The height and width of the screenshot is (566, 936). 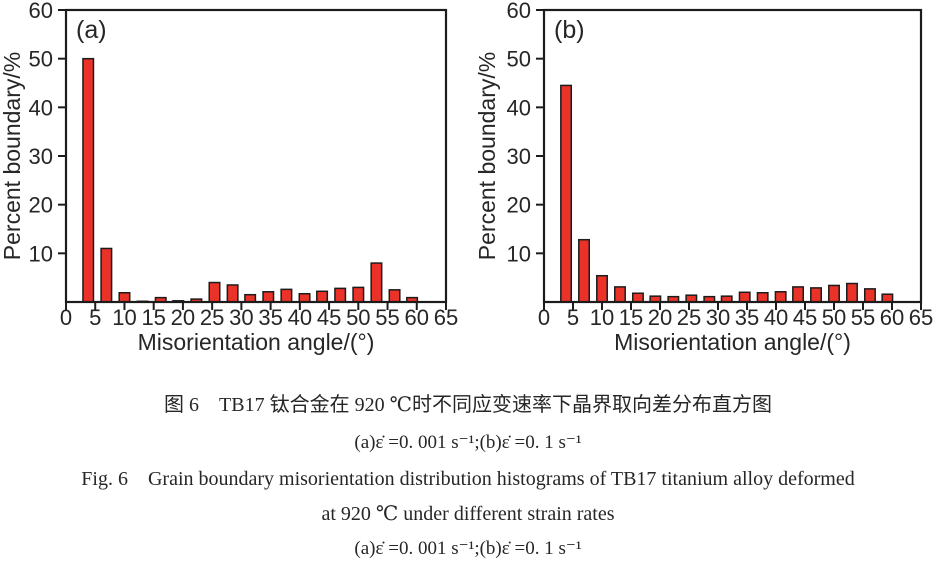 What do you see at coordinates (468, 405) in the screenshot?
I see `caption-chinese: 图 6 TB17 钛合金在 920 ℃时不同应变速率下晶界取向差分布直方图` at bounding box center [468, 405].